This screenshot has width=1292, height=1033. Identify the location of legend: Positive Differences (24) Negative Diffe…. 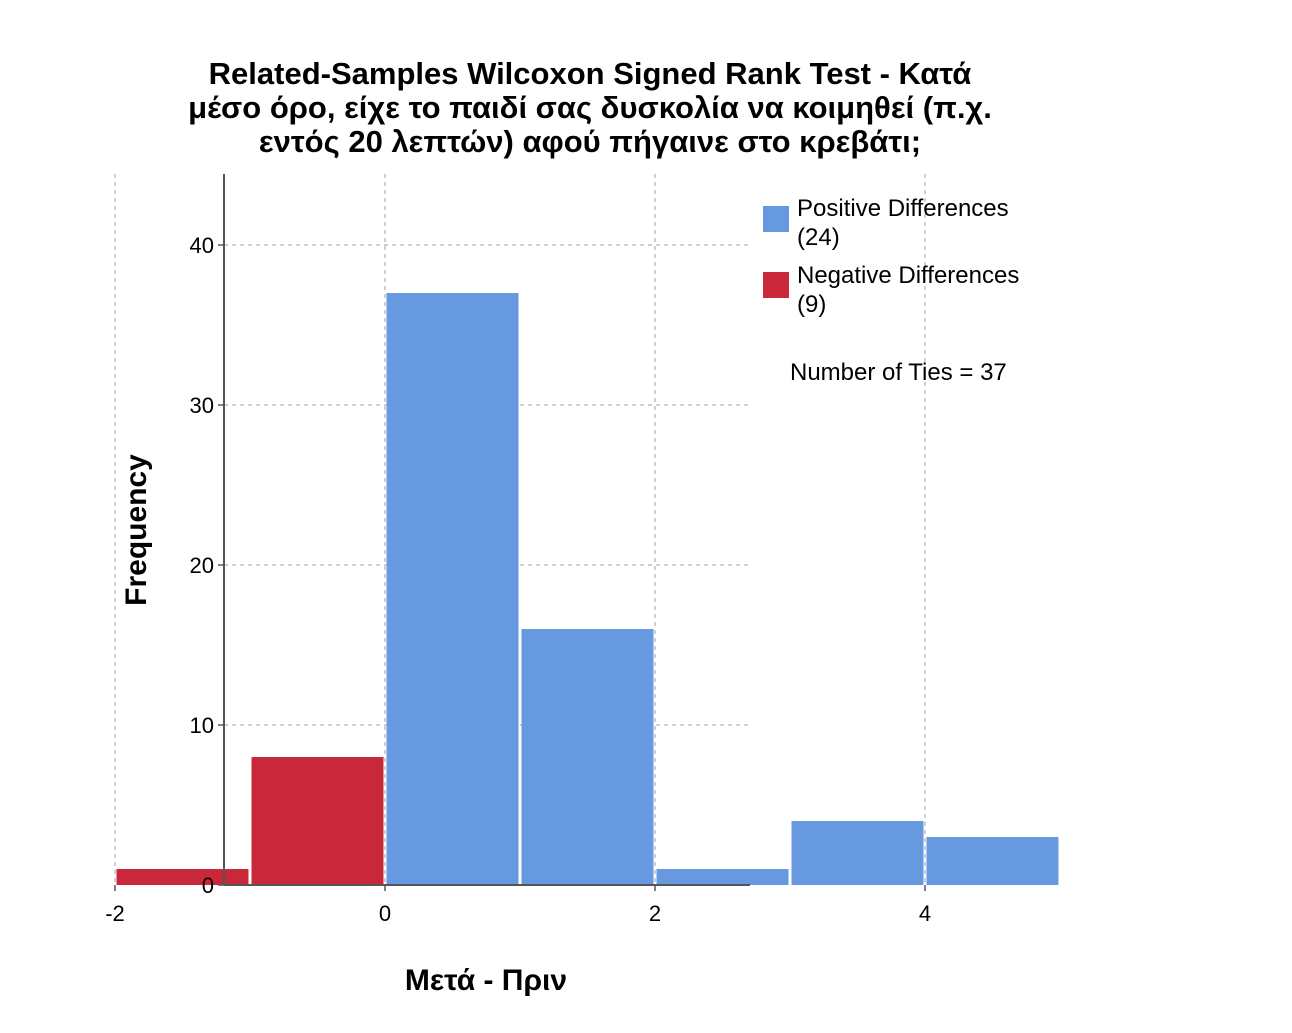
(891, 256).